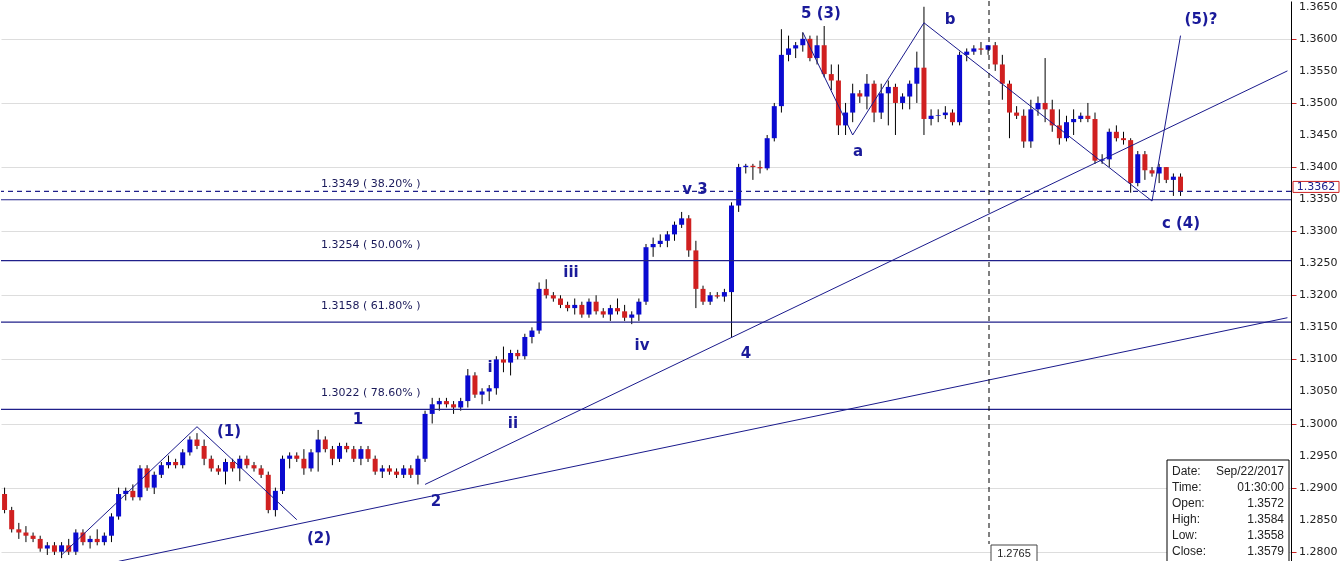 This screenshot has width=1343, height=561. Describe the element at coordinates (821, 13) in the screenshot. I see `annotation: 5 (3)` at that location.